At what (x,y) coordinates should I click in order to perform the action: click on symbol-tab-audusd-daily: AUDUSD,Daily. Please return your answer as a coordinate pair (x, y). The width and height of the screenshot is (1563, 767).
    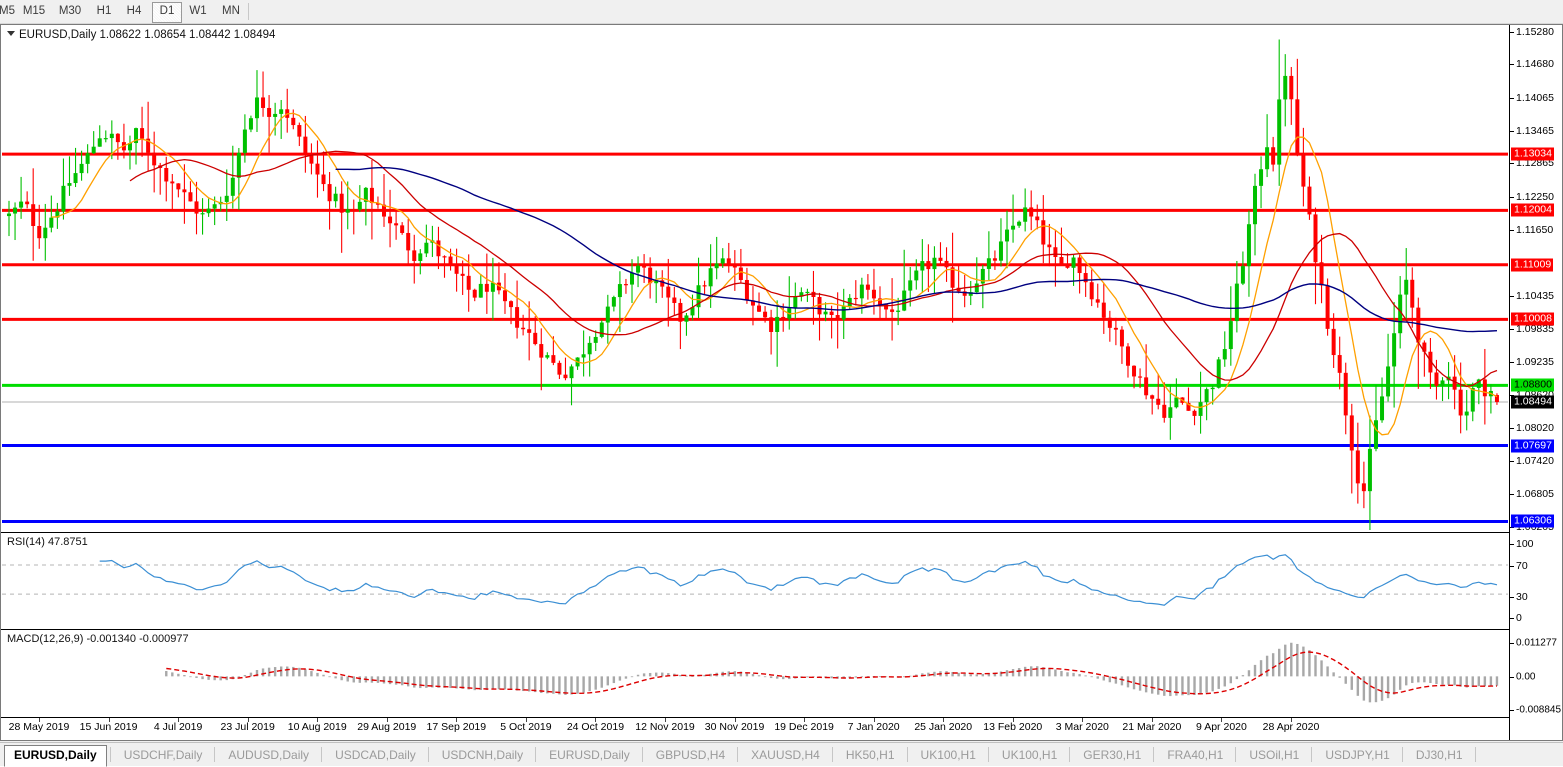
    Looking at the image, I should click on (269, 755).